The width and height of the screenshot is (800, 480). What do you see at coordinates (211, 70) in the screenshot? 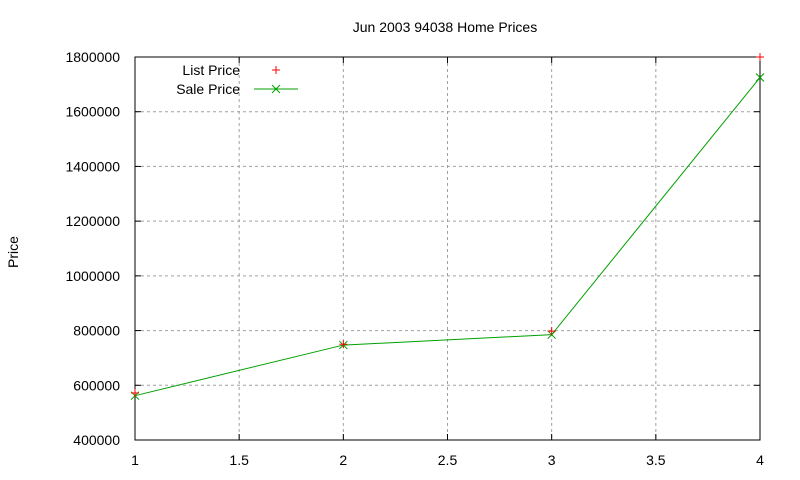
I see `legend-label: List Price` at bounding box center [211, 70].